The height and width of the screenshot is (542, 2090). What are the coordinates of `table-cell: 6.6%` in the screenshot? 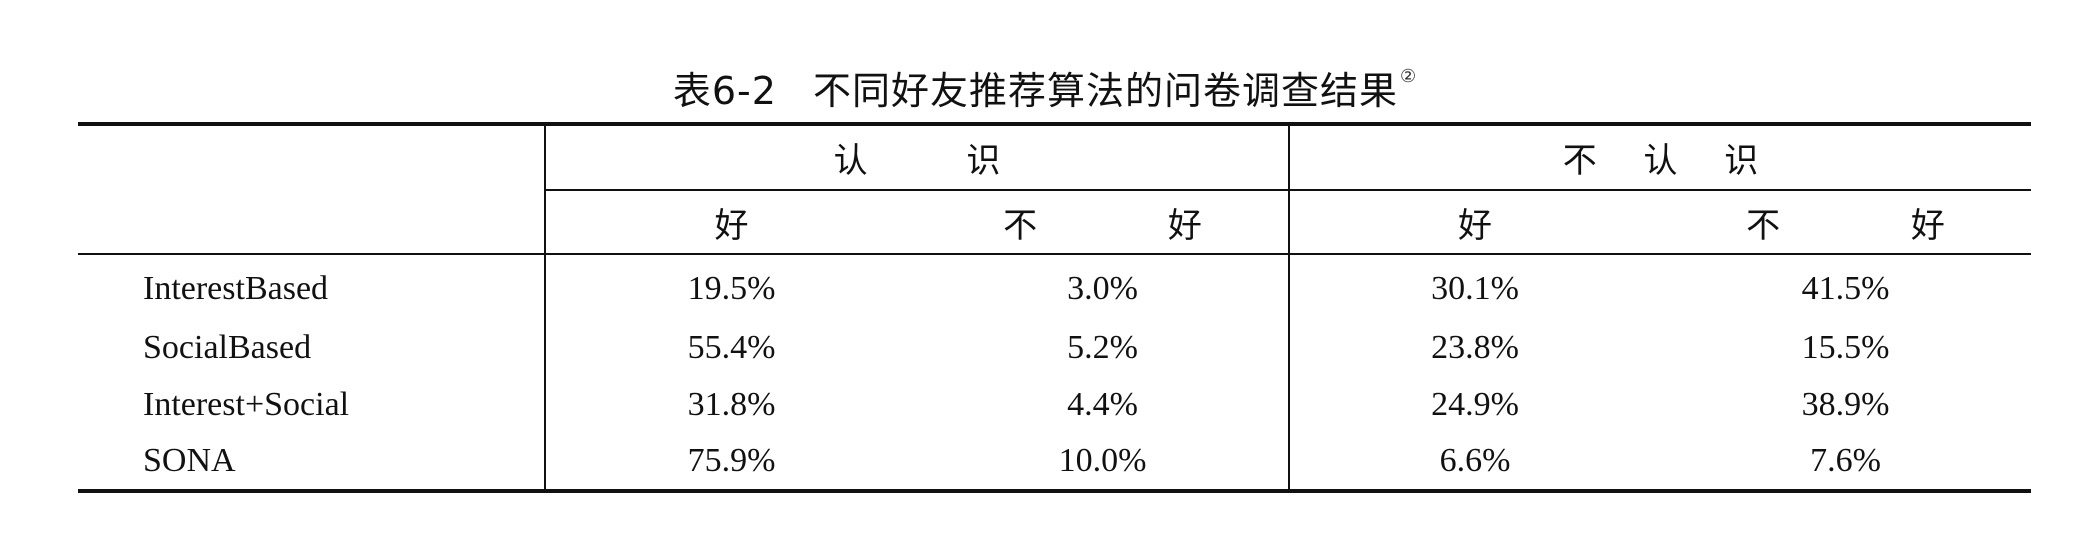 It's located at (1474, 463).